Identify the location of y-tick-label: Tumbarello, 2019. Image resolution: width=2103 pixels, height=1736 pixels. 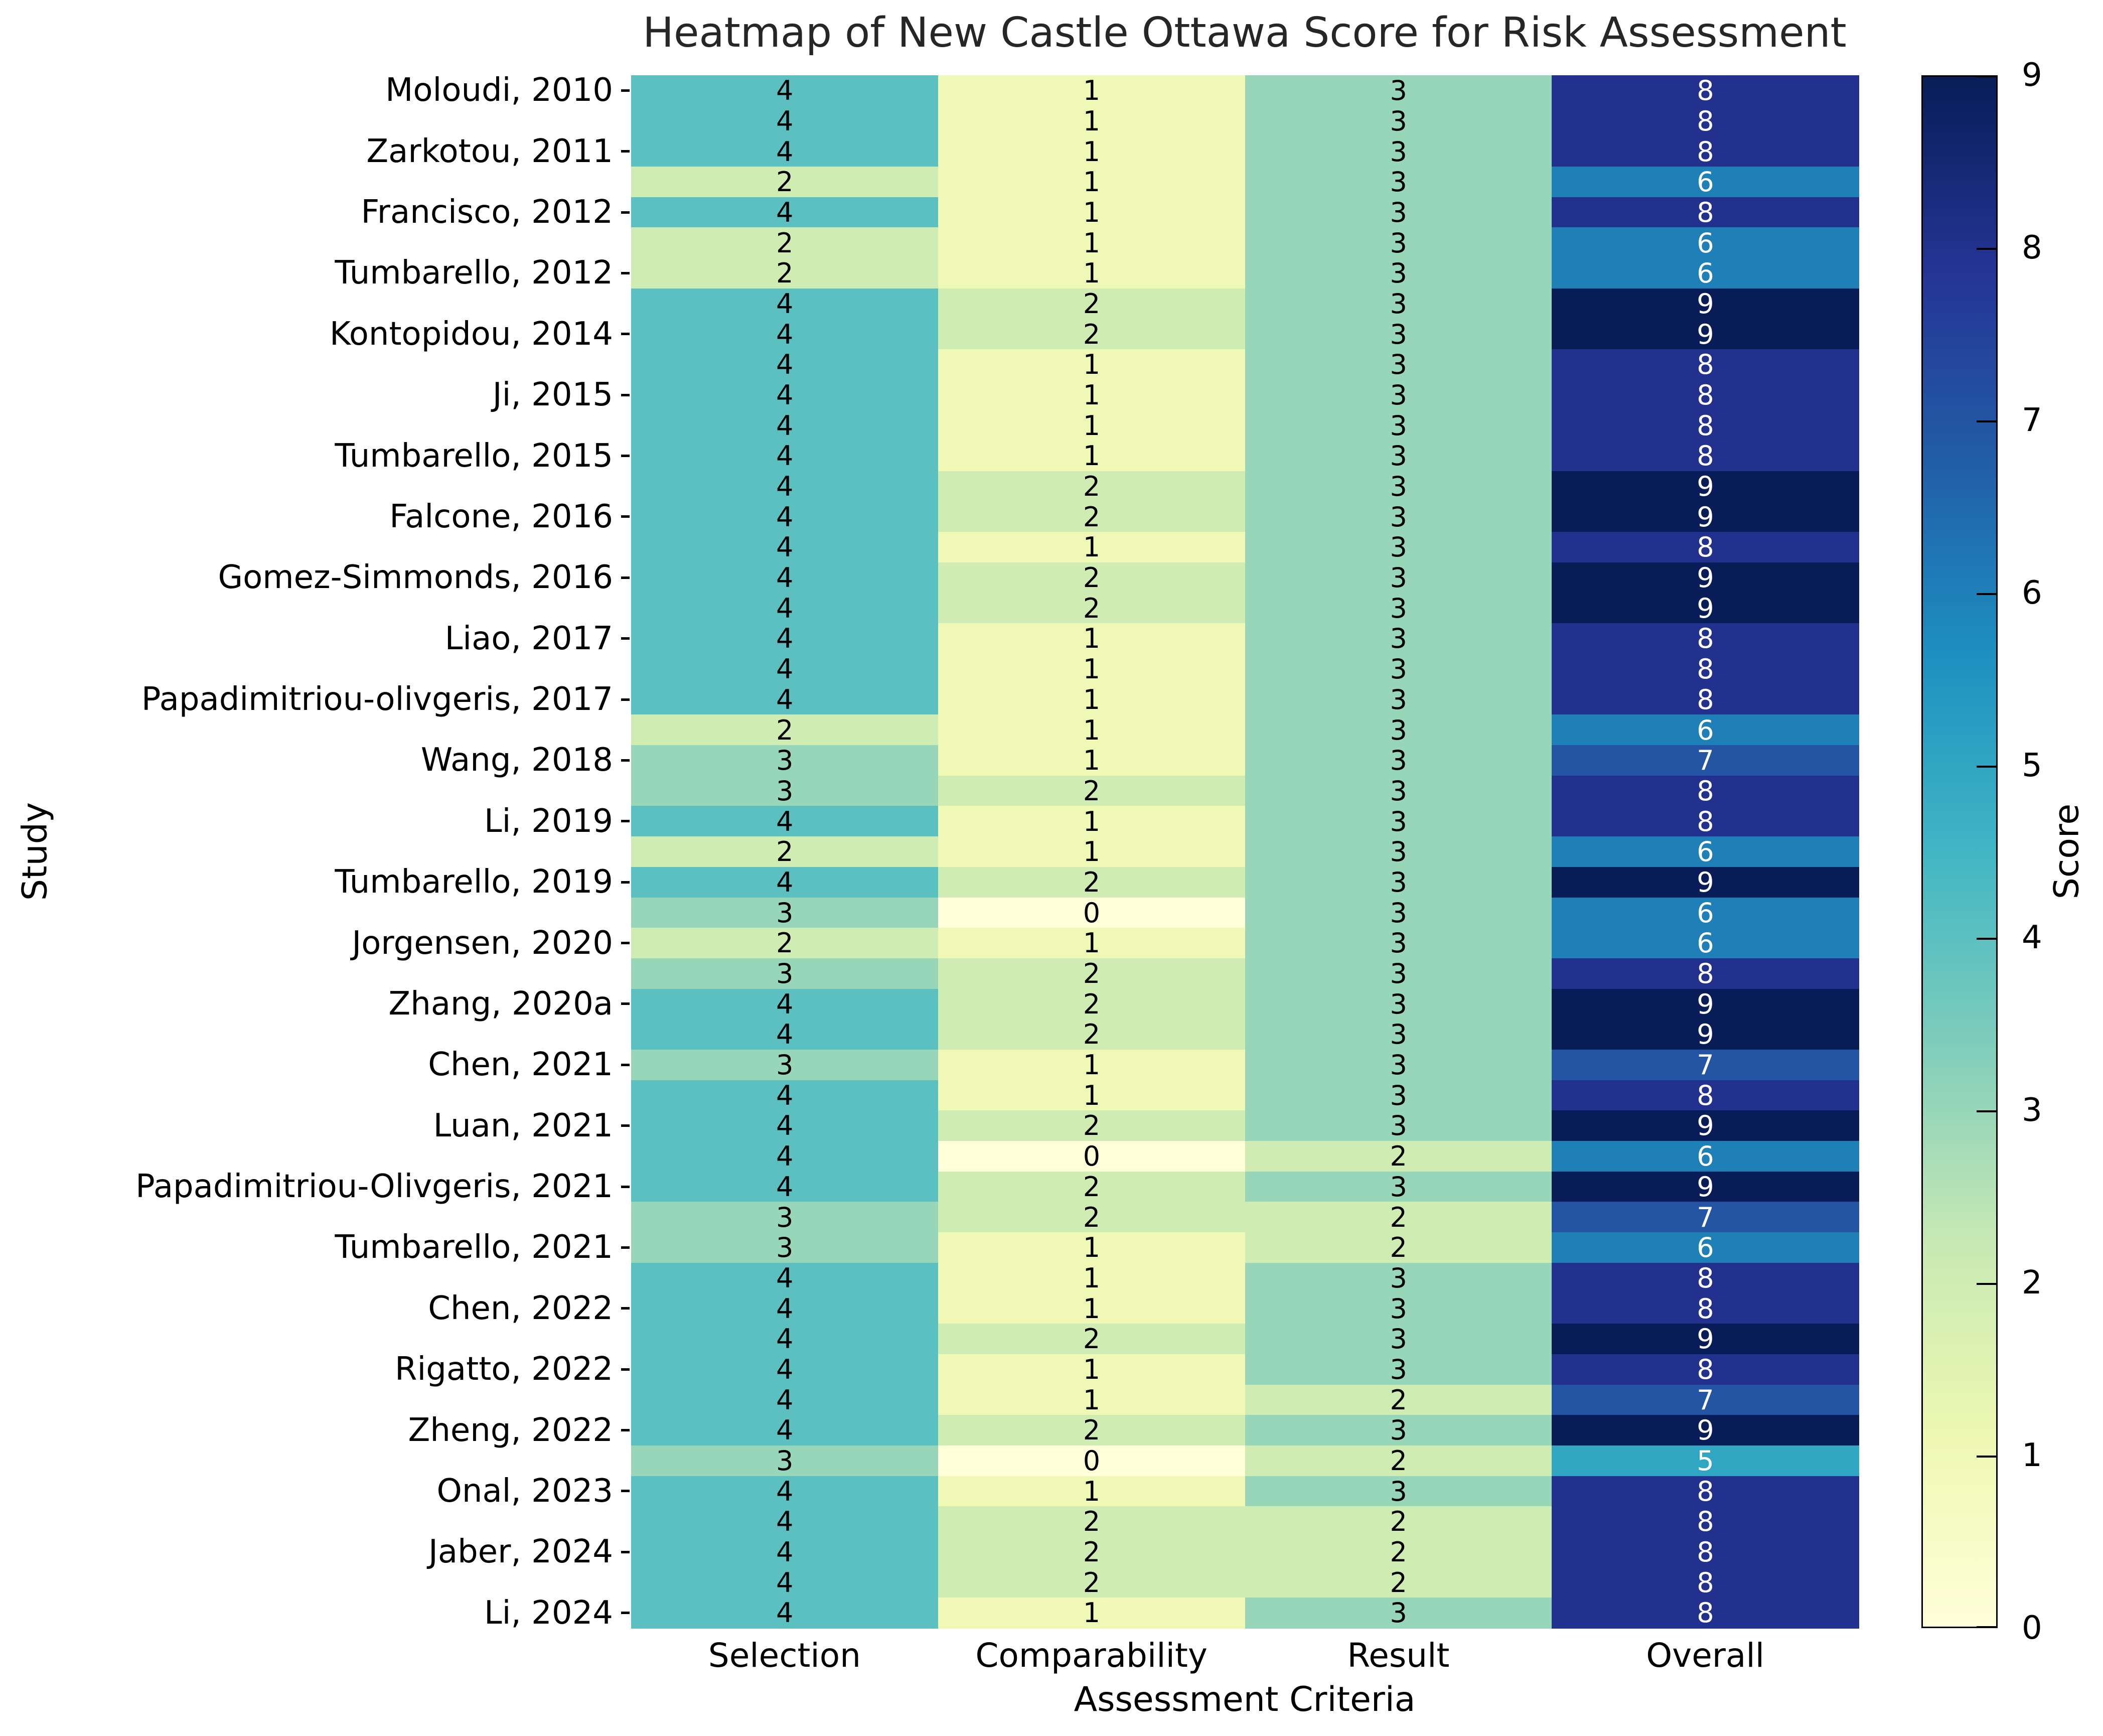
(474, 882).